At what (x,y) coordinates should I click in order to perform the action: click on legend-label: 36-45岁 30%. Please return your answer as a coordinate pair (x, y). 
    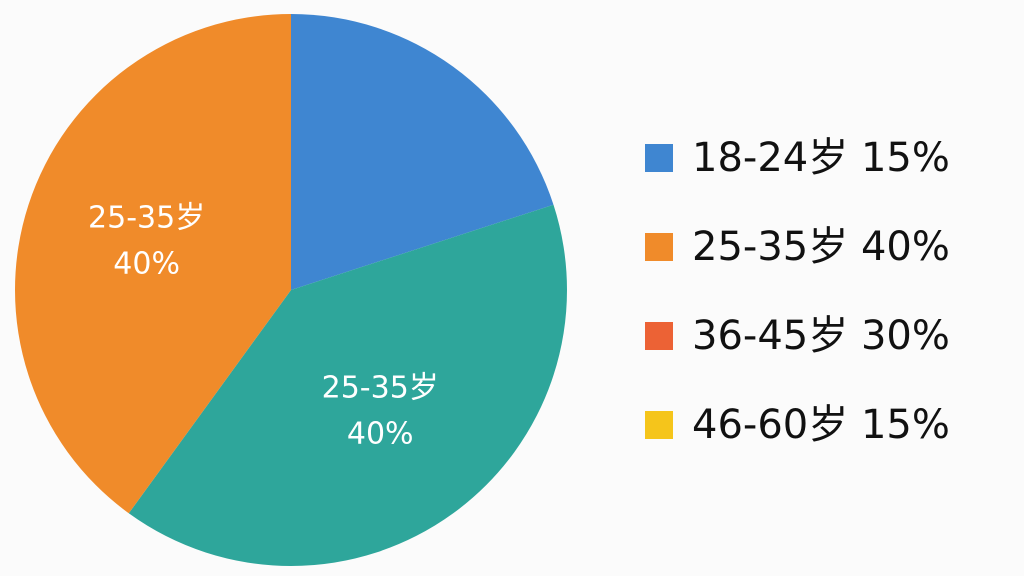
    Looking at the image, I should click on (821, 336).